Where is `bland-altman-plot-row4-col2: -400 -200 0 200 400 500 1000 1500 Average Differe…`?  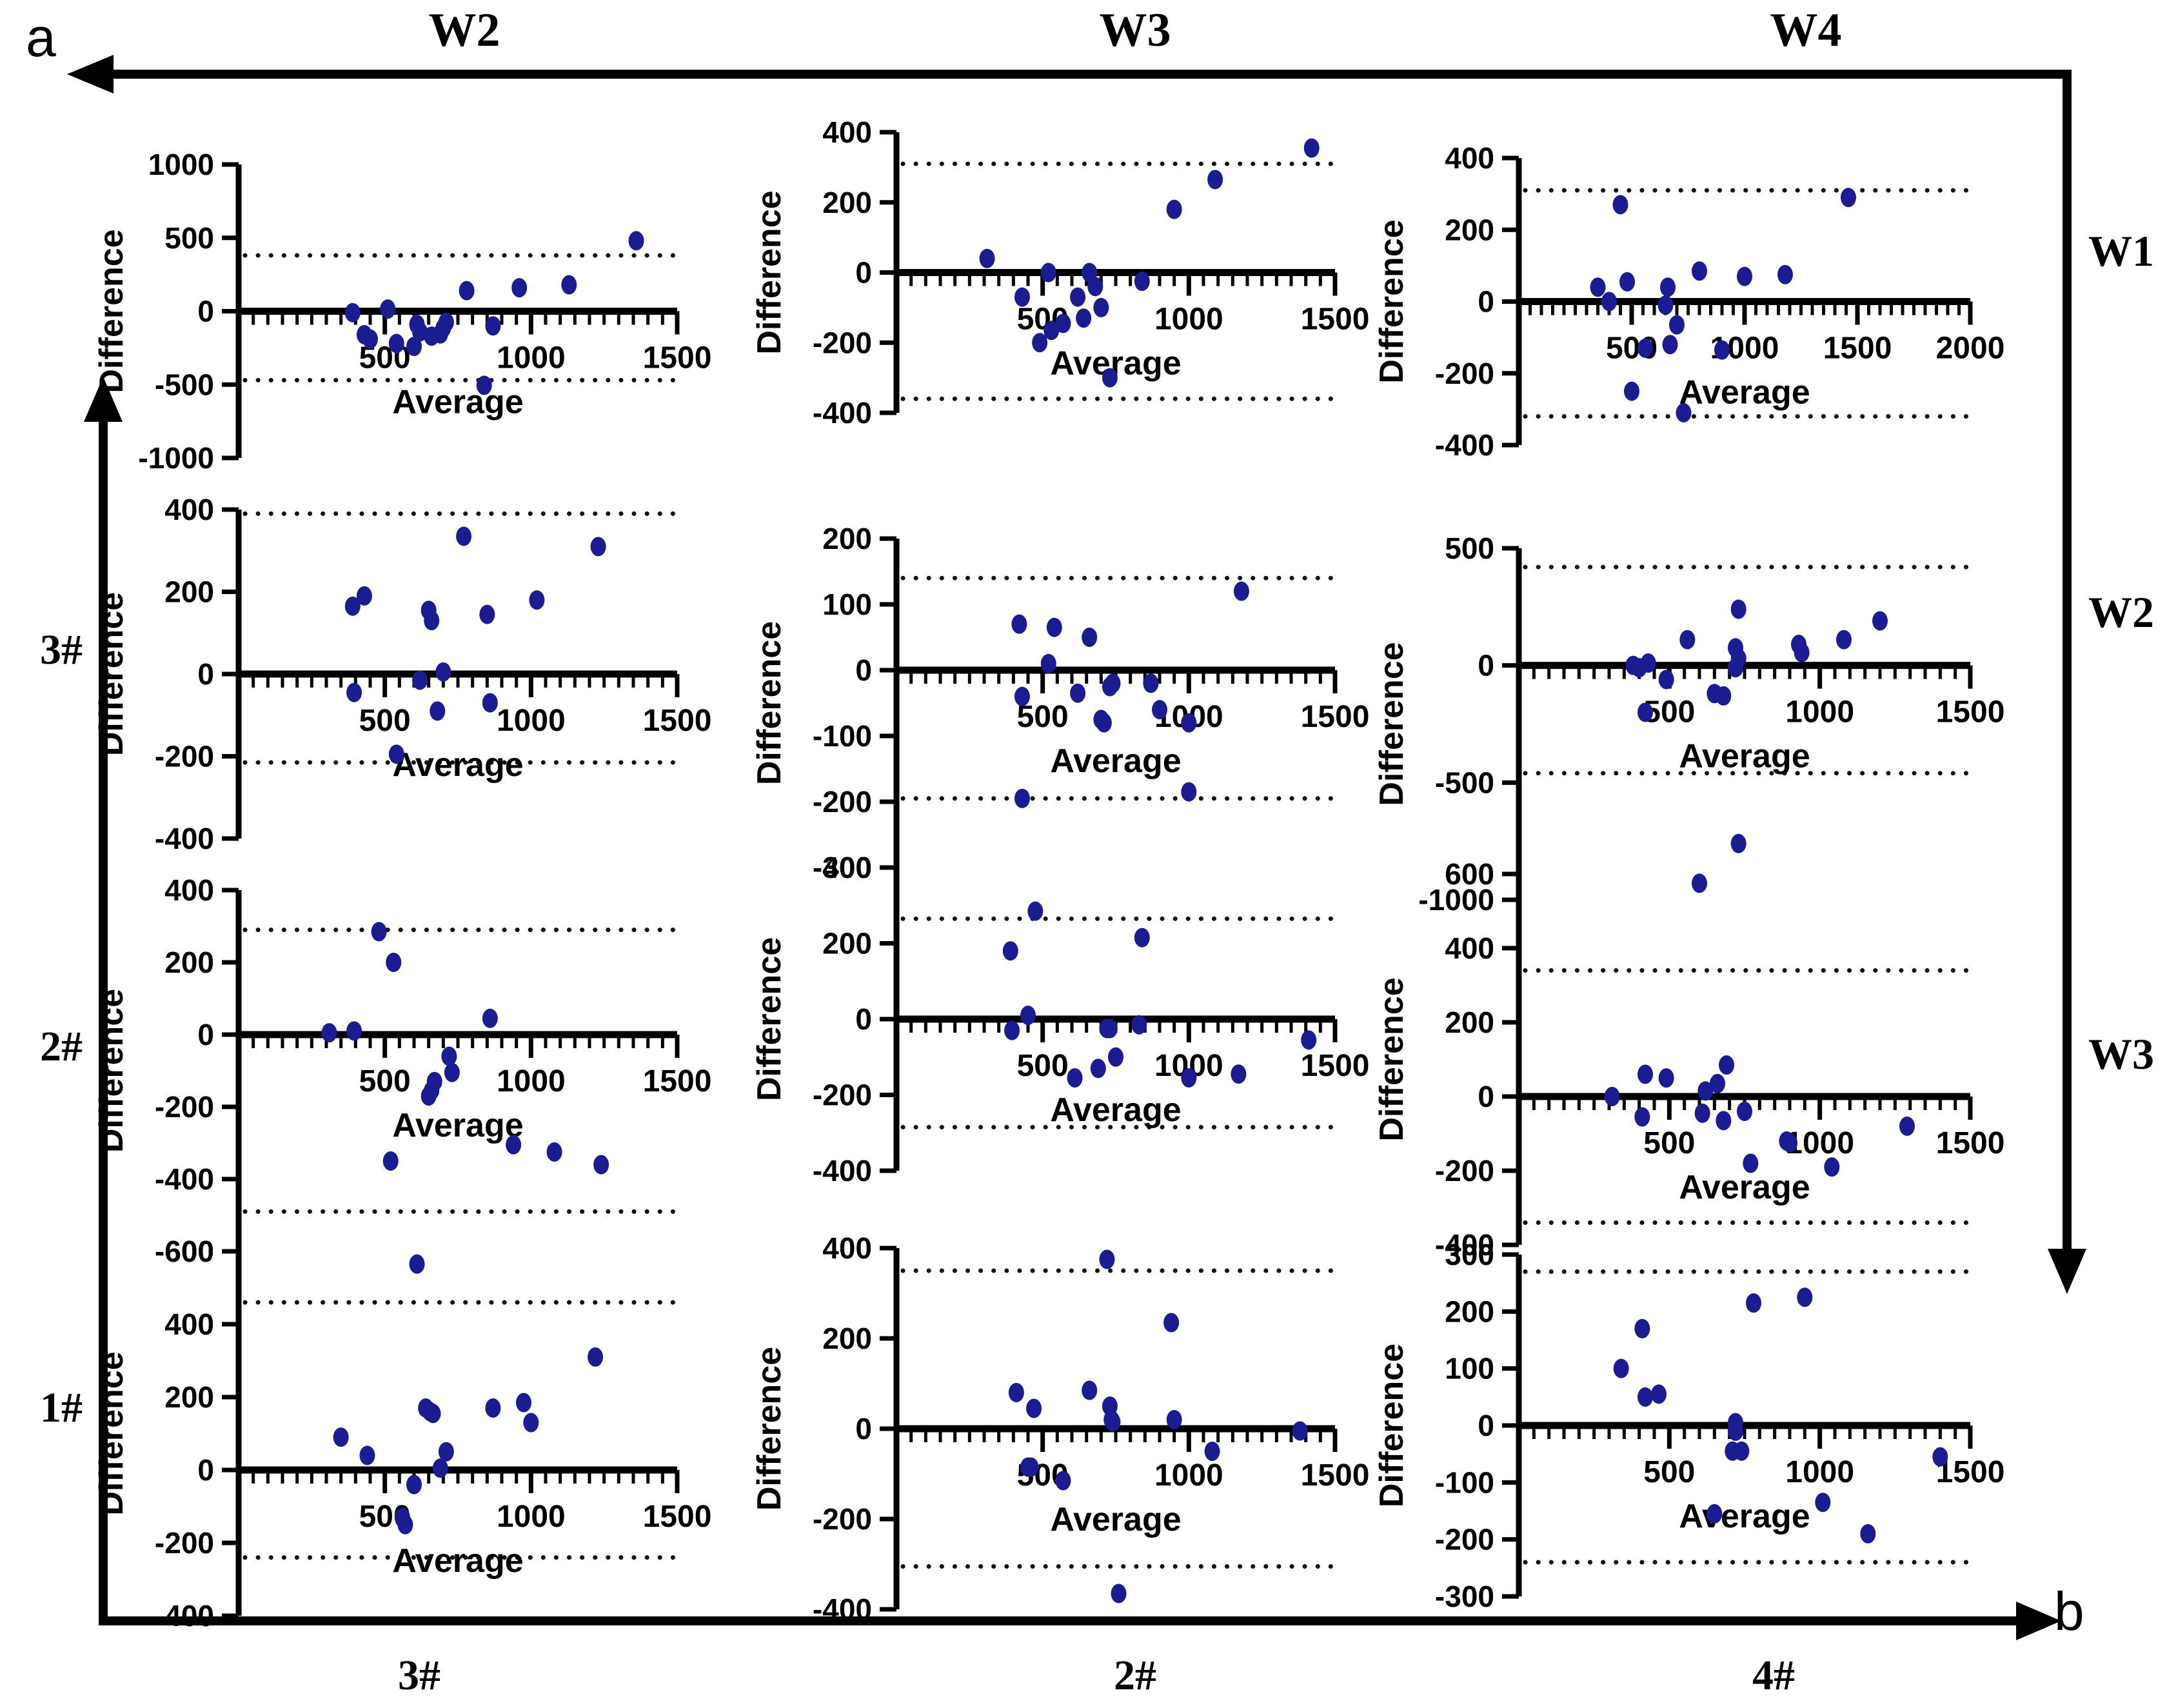 bland-altman-plot-row4-col2: -400 -200 0 200 400 500 1000 1500 Average Differe… is located at coordinates (1056, 1428).